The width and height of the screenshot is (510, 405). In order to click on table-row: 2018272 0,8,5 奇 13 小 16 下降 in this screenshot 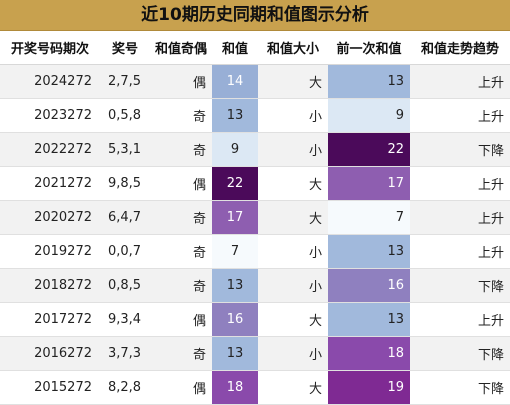, I will do `click(255, 285)`.